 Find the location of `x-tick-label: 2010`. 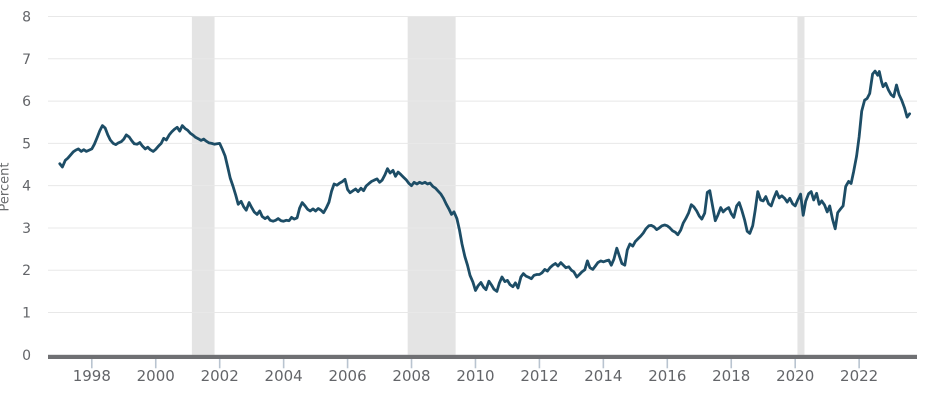

x-tick-label: 2010 is located at coordinates (475, 376).